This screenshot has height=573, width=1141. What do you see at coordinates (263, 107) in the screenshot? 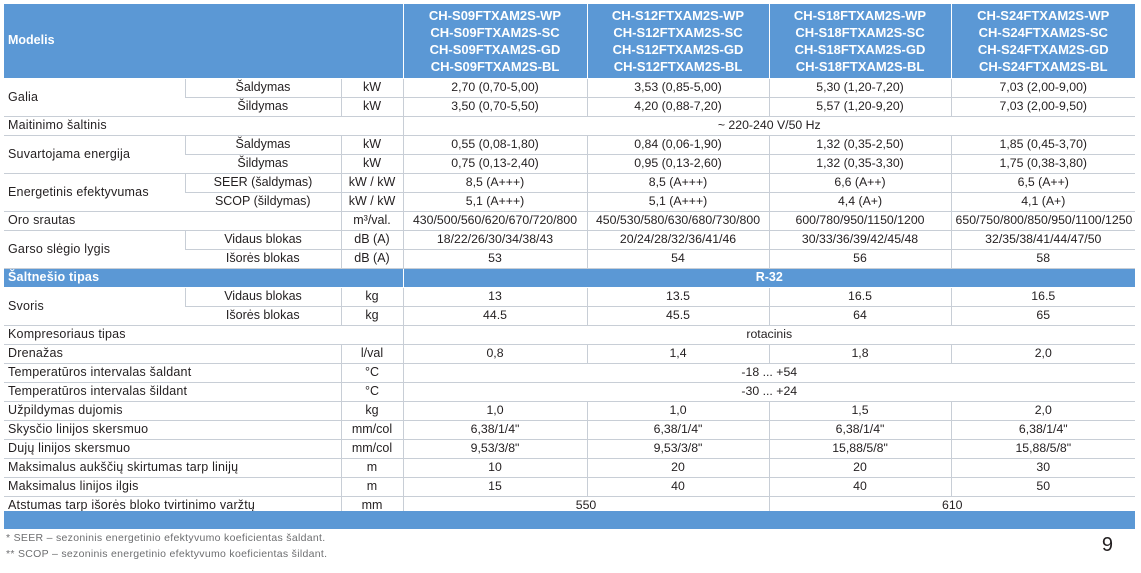
I see `row-sublabel: Šildymas` at bounding box center [263, 107].